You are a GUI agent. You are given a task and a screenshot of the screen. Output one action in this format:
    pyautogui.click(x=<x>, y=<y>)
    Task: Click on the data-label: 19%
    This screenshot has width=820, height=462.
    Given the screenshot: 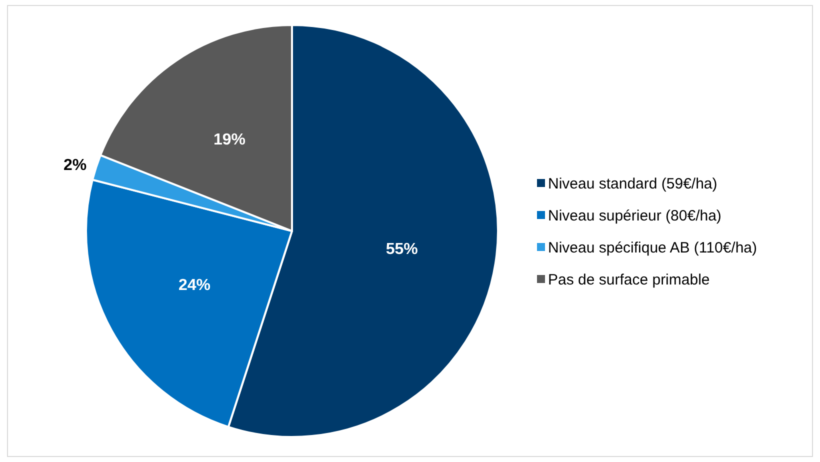 What is the action you would take?
    pyautogui.click(x=229, y=140)
    